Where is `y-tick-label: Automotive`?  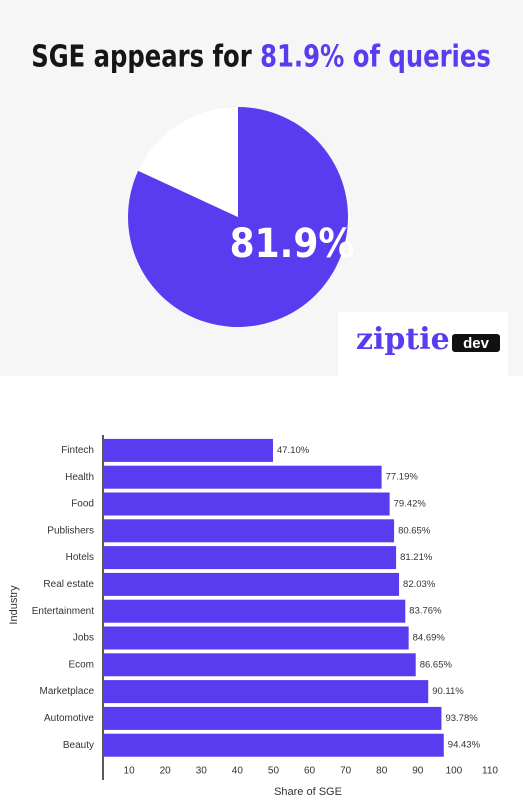
y-tick-label: Automotive is located at coordinates (69, 718).